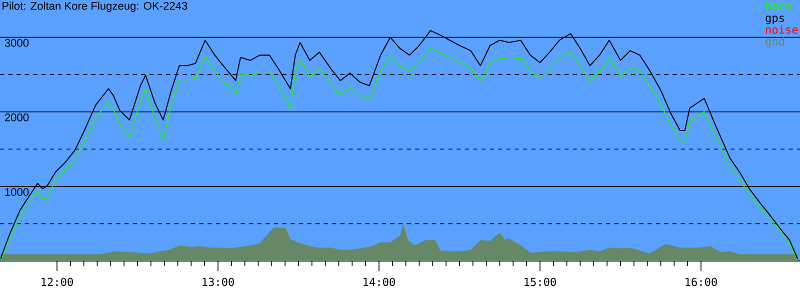 Image resolution: width=800 pixels, height=300 pixels. What do you see at coordinates (701, 282) in the screenshot?
I see `x-tick-label: 16:00` at bounding box center [701, 282].